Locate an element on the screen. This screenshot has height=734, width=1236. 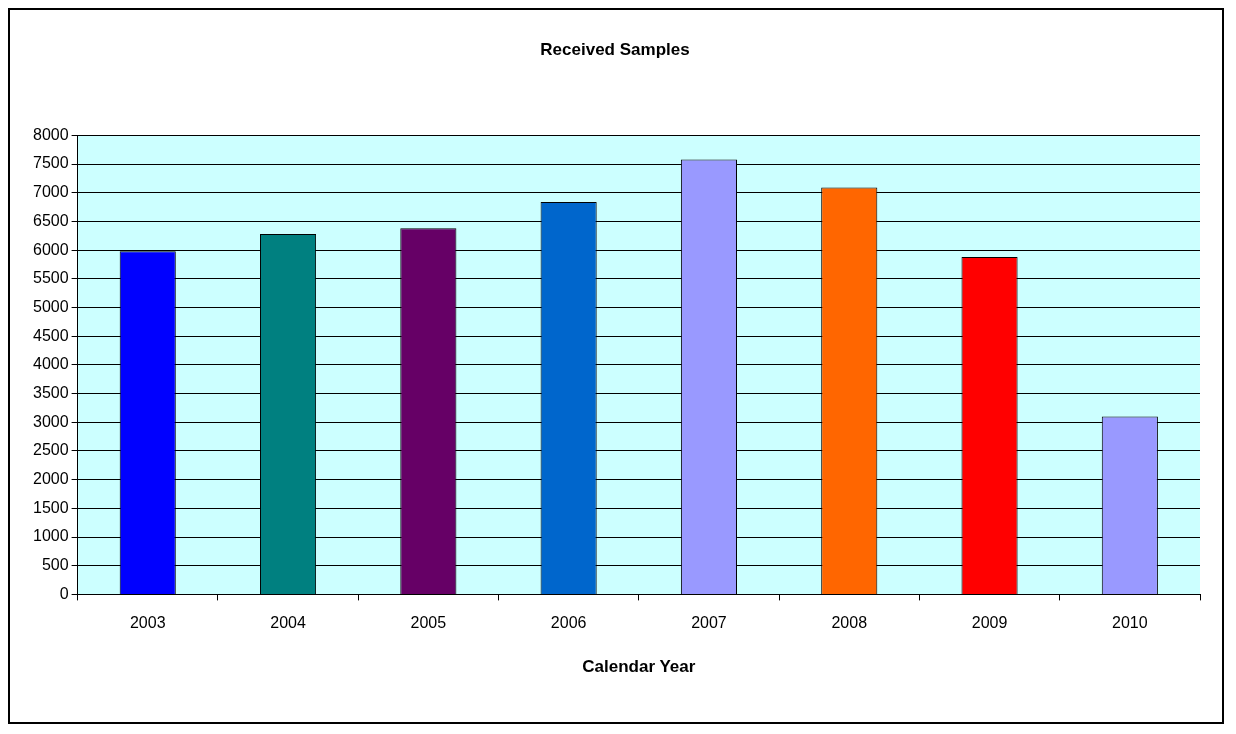
x-tick-label: 2007 is located at coordinates (709, 623).